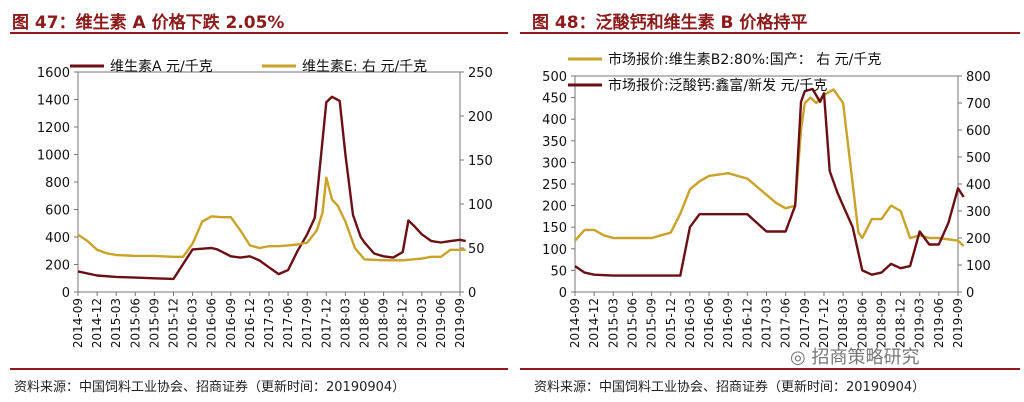  I want to click on x-tick-label: 2019-03, so click(422, 323).